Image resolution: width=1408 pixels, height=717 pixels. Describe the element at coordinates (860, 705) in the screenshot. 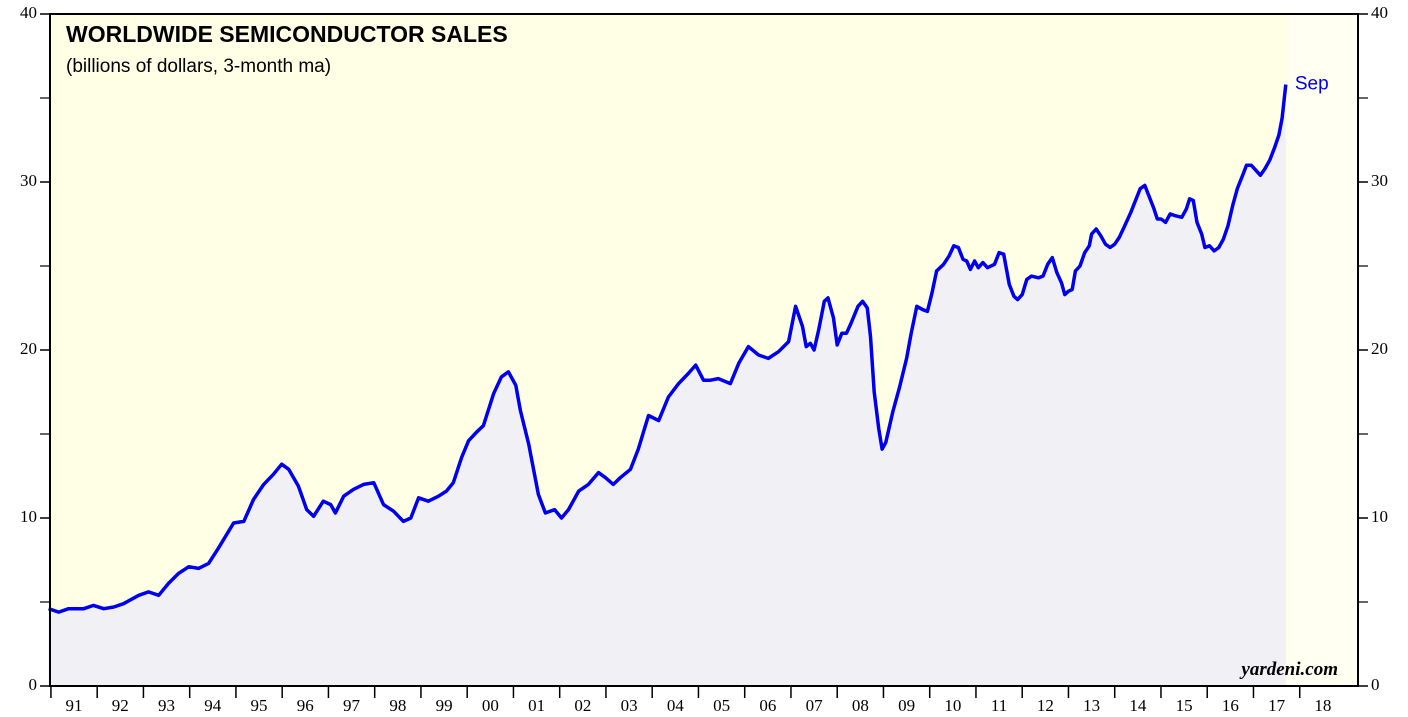

I see `x-tick-label: 08` at that location.